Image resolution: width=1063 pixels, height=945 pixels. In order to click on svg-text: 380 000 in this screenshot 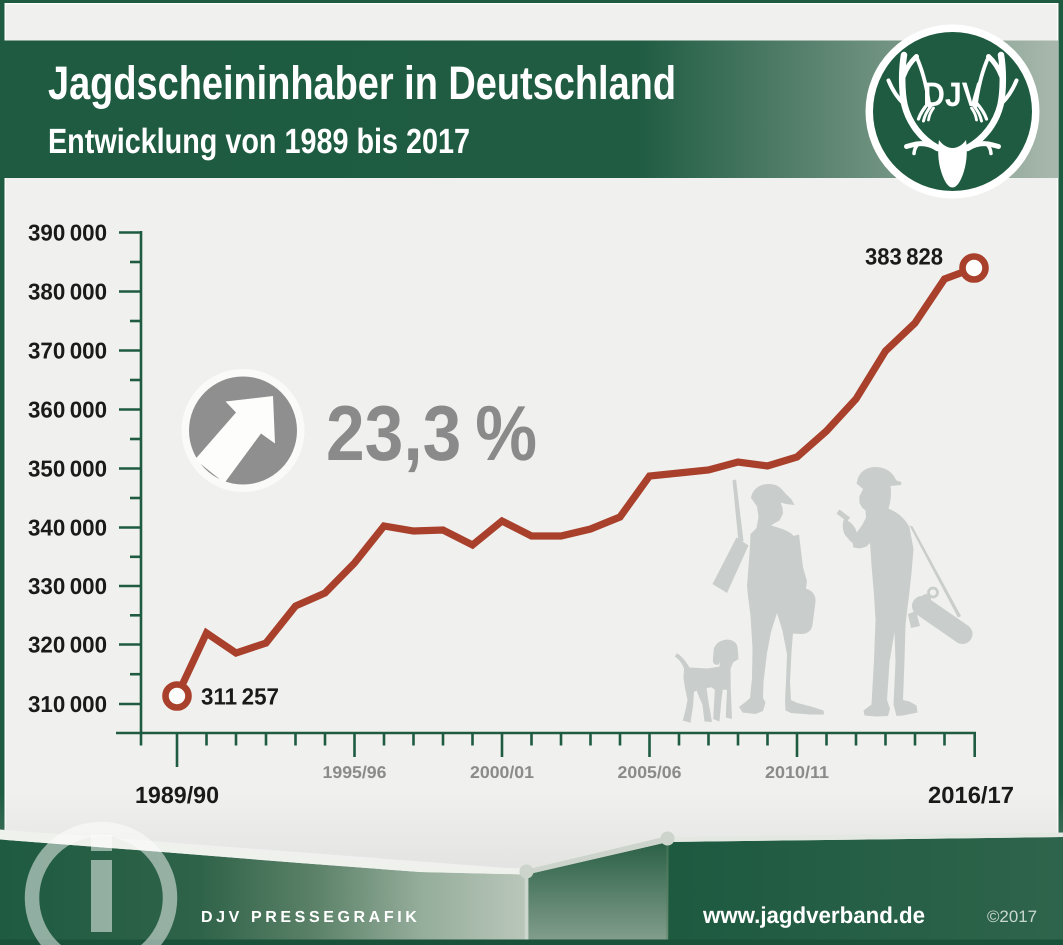, I will do `click(67, 292)`.